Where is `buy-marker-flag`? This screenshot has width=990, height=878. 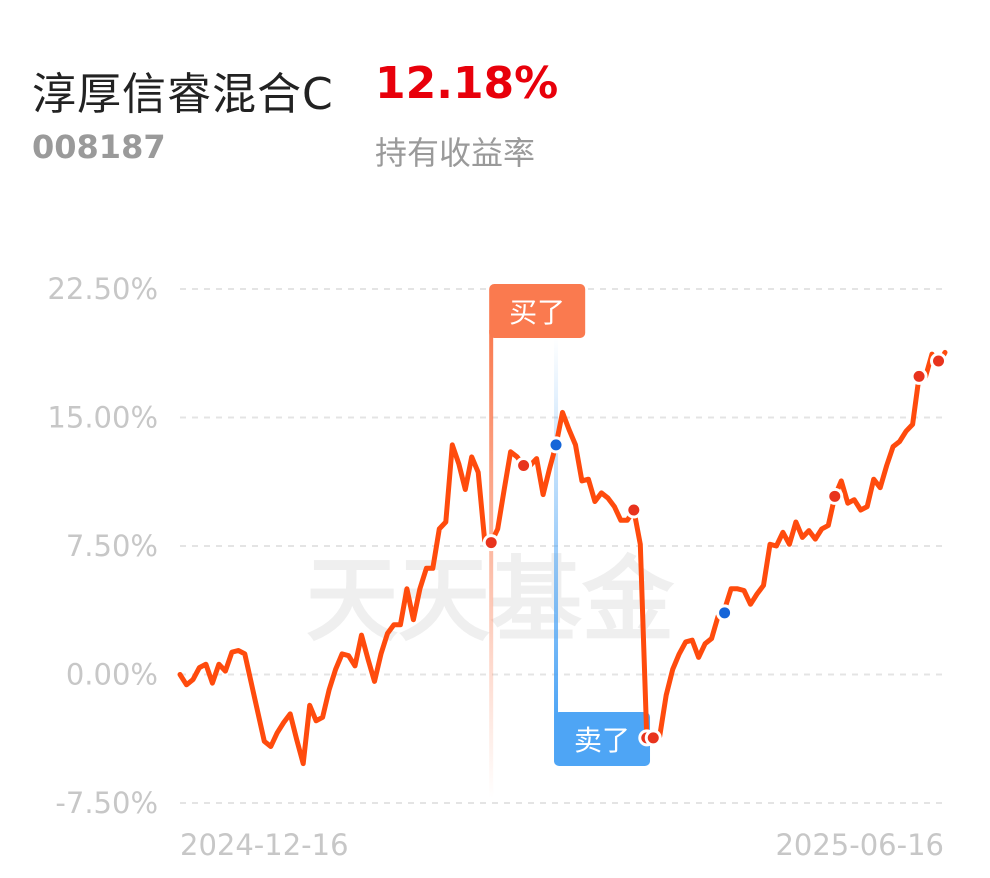
buy-marker-flag is located at coordinates (537, 311).